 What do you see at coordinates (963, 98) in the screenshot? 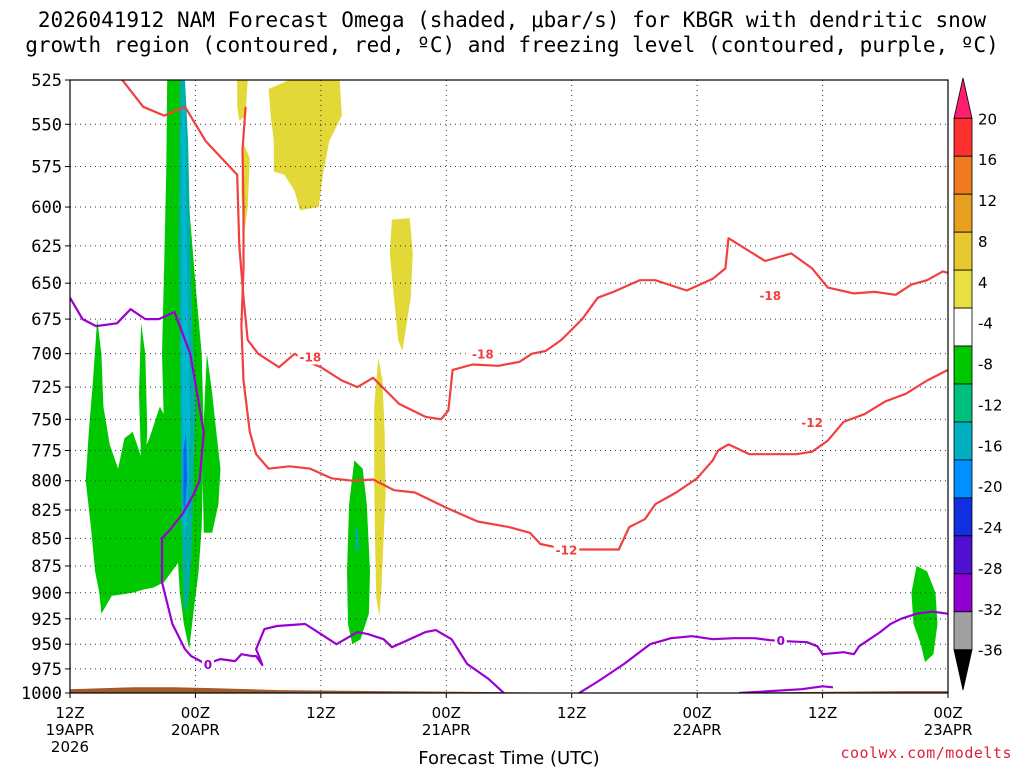
I see `colorbar-top-arrow` at bounding box center [963, 98].